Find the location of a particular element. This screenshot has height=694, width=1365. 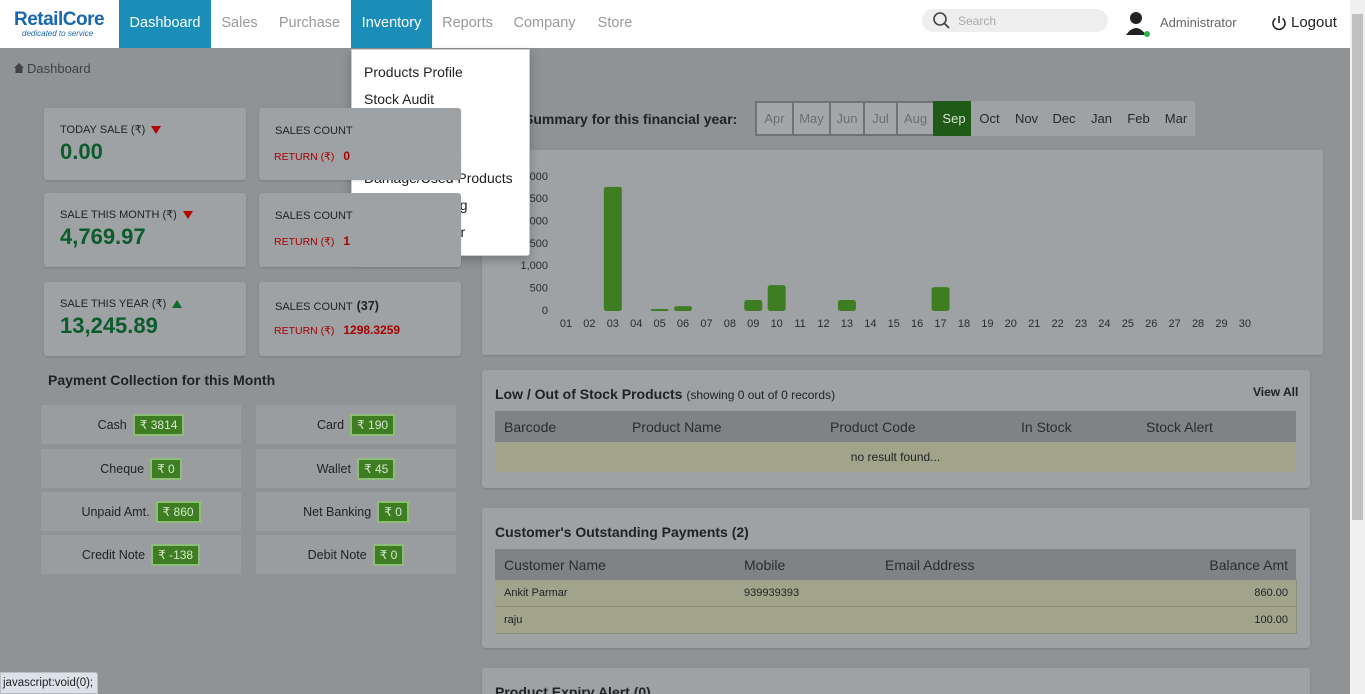

cell-text: 860.00 is located at coordinates (1271, 593).